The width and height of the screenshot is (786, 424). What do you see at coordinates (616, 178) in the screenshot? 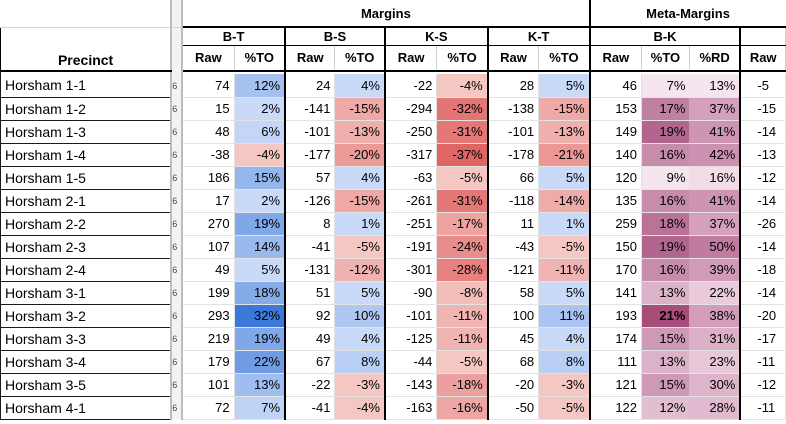
I see `bk-raw-cell: 120` at bounding box center [616, 178].